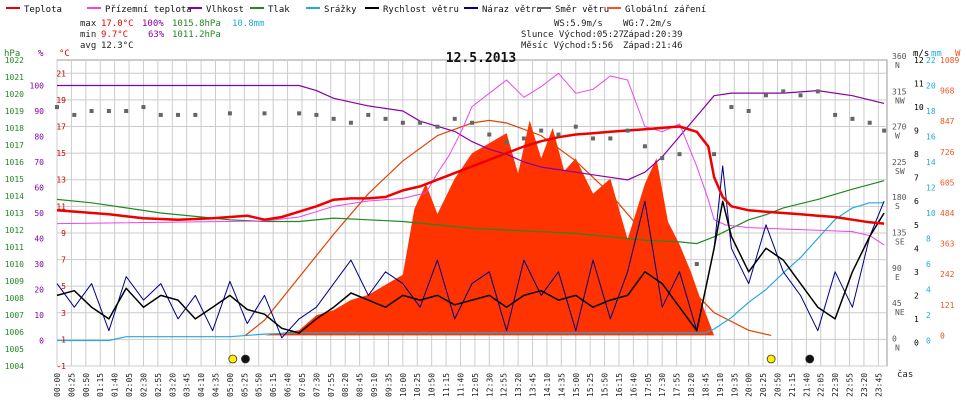 The width and height of the screenshot is (966, 400). What do you see at coordinates (916, 342) in the screenshot?
I see `wind-speed-tick-label: 0` at bounding box center [916, 342].